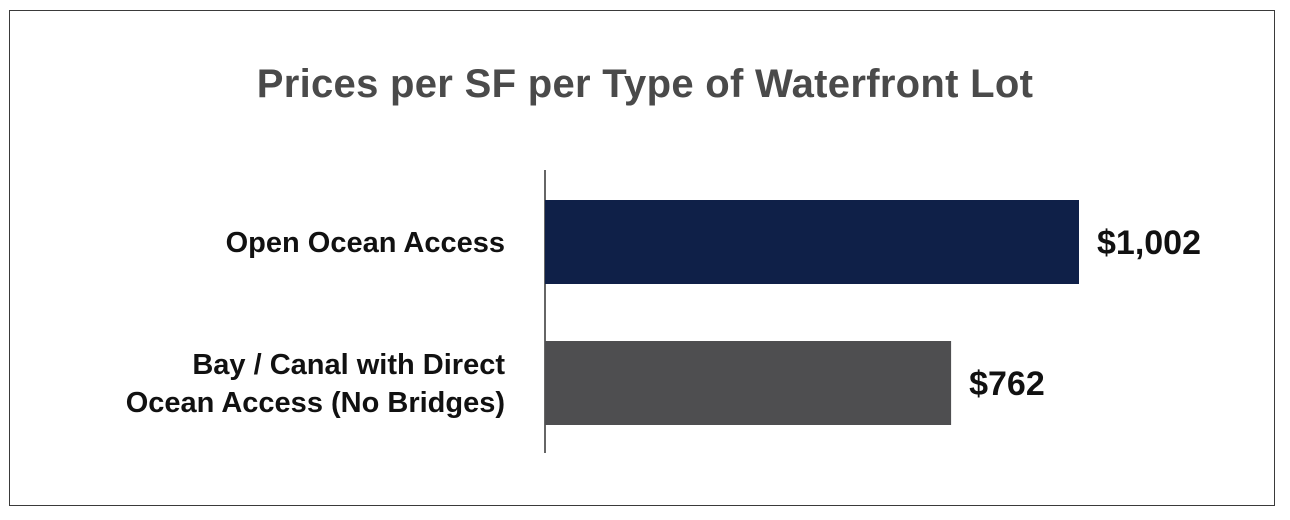  I want to click on category-label-1-line-1: Ocean Access (No Bridges), so click(315, 403).